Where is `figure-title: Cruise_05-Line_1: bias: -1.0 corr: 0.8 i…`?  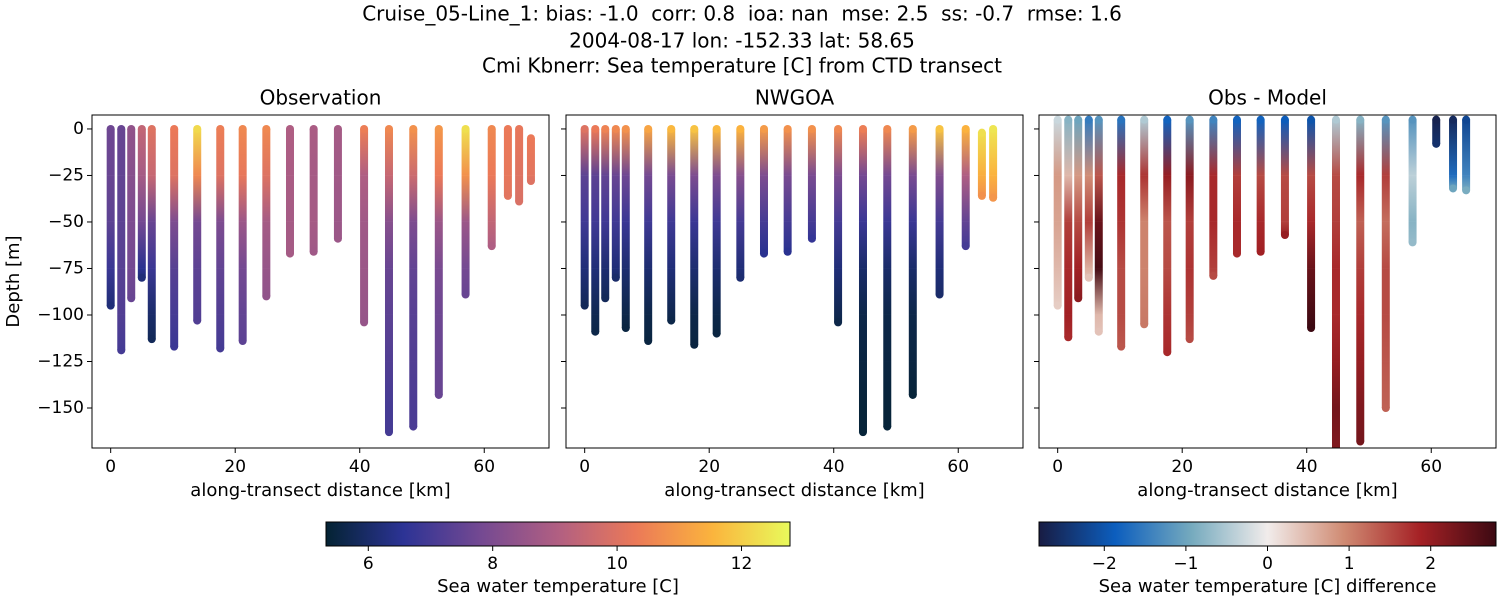
figure-title: Cruise_05-Line_1: bias: -1.0 corr: 0.8 i… is located at coordinates (742, 14).